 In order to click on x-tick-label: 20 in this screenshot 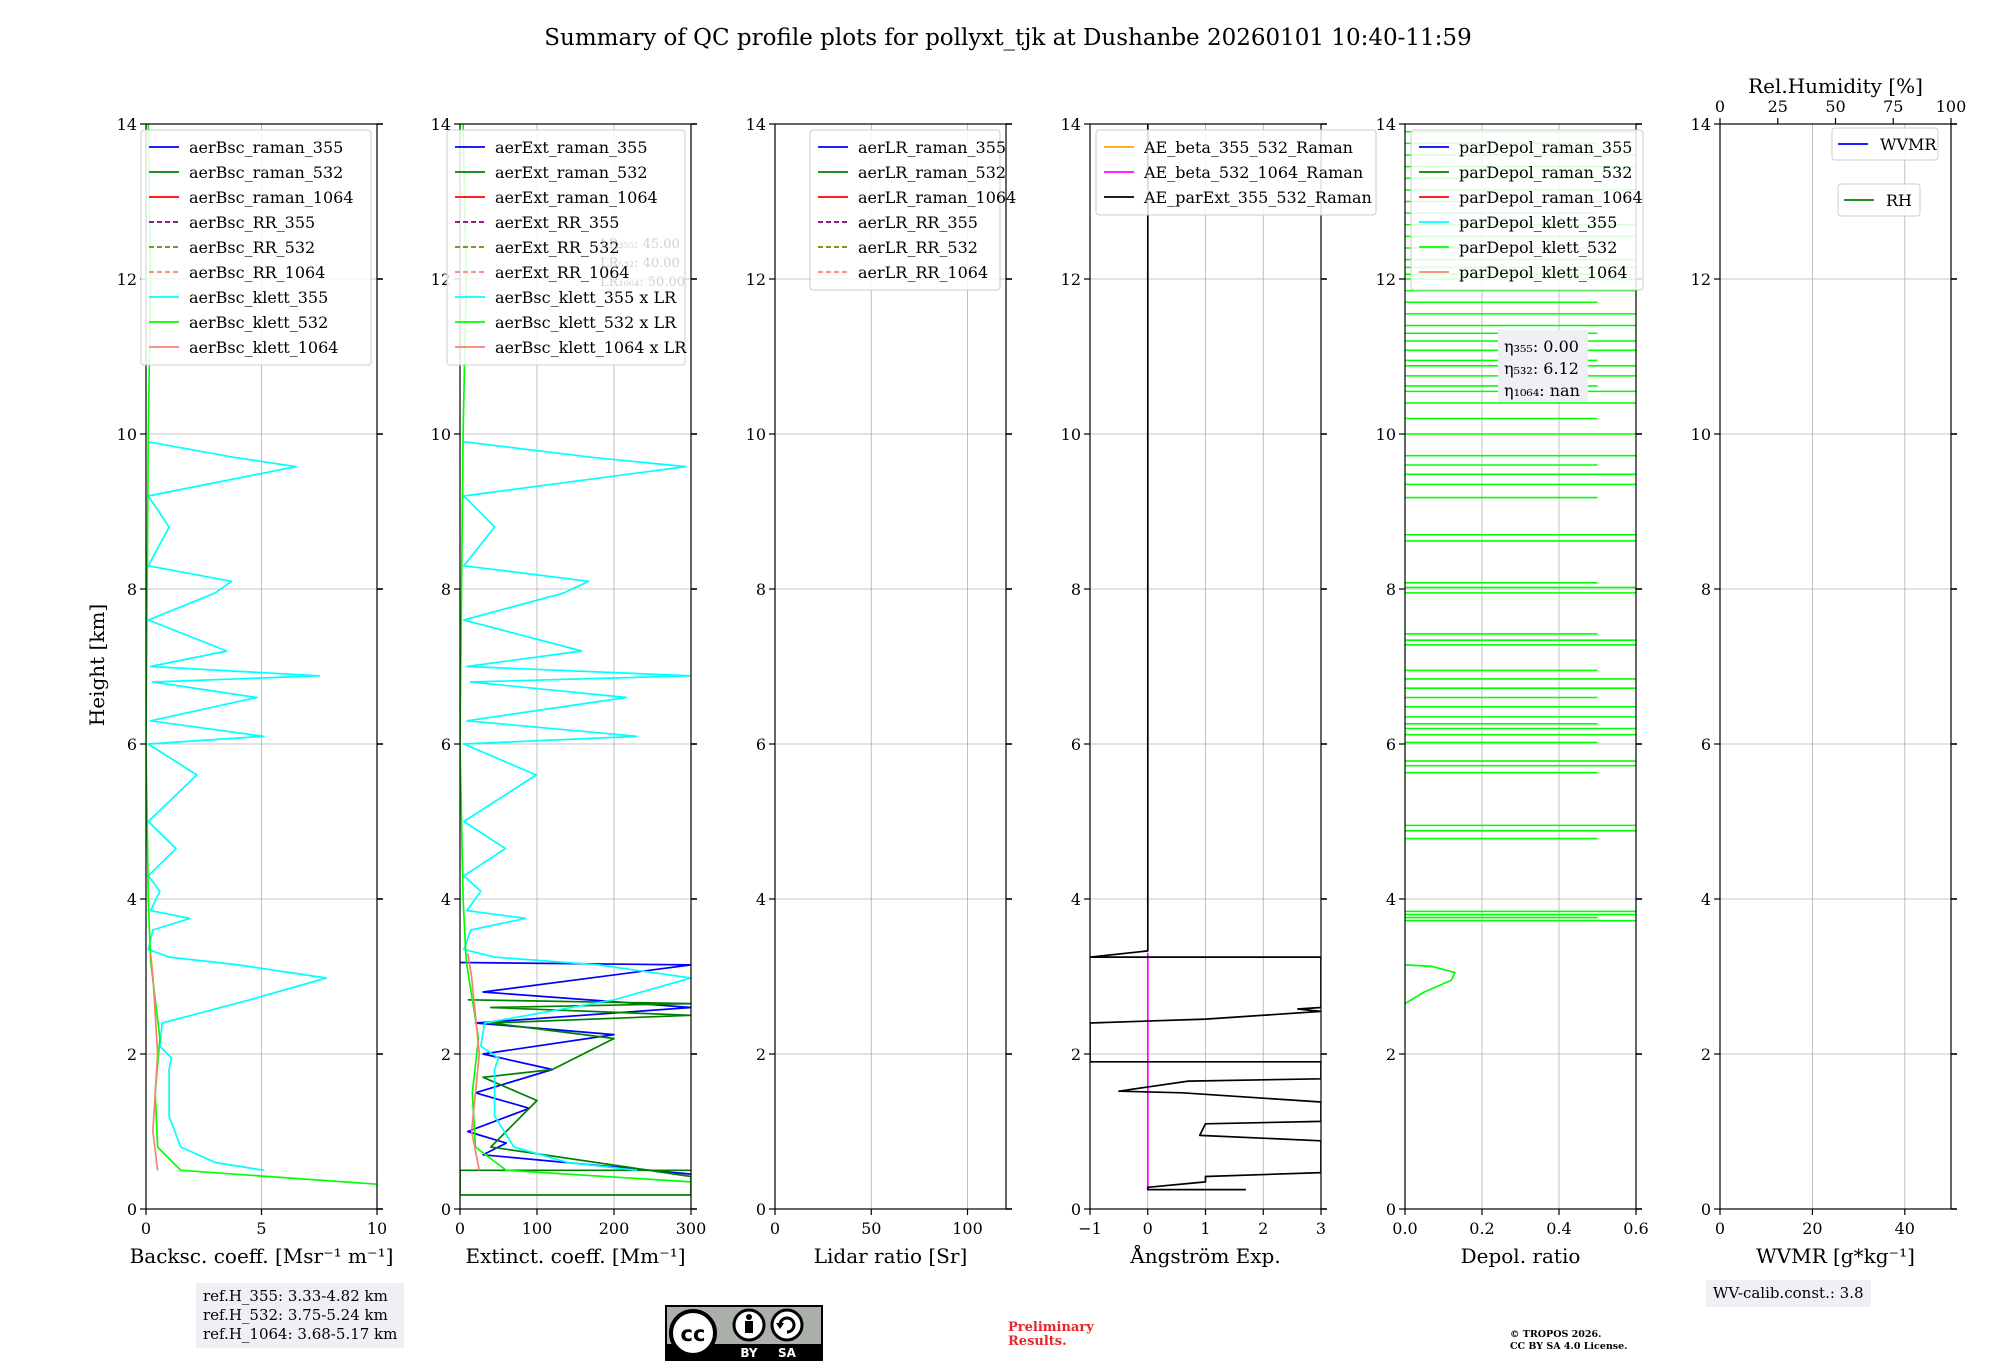, I will do `click(1812, 1228)`.